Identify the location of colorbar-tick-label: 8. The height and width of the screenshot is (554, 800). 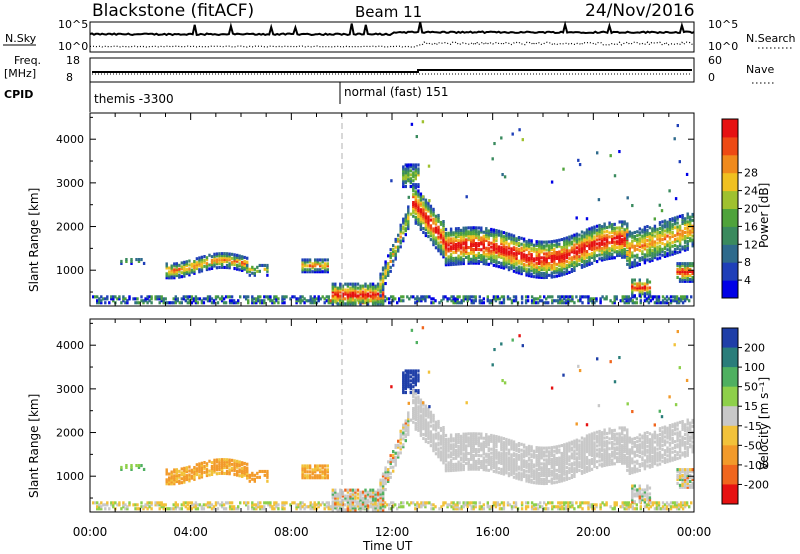
(747, 262).